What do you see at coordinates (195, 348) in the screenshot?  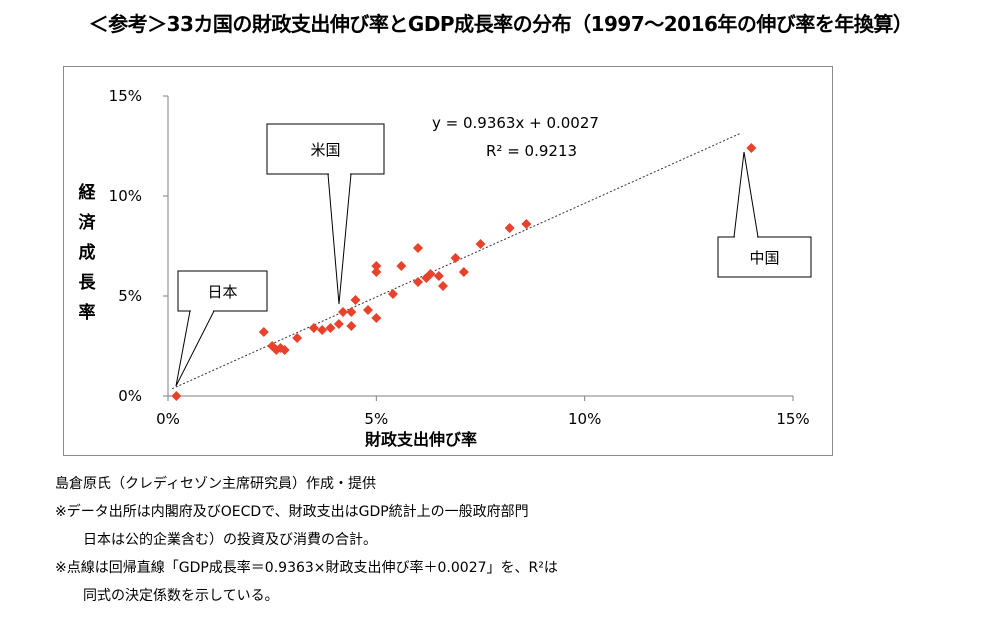 I see `japan-callout-pointer` at bounding box center [195, 348].